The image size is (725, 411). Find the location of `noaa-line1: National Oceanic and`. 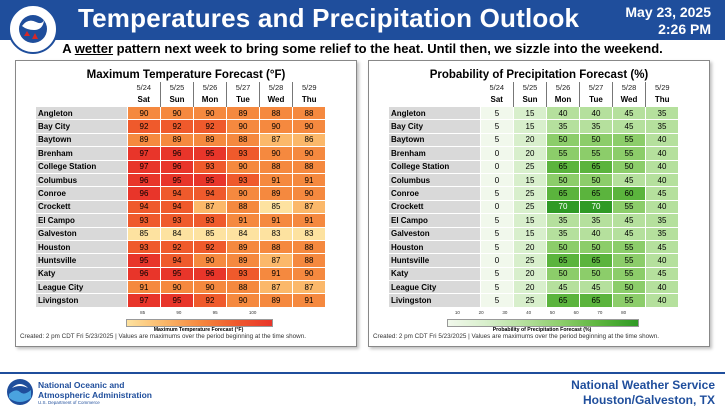

noaa-line1: National Oceanic and is located at coordinates (81, 385).